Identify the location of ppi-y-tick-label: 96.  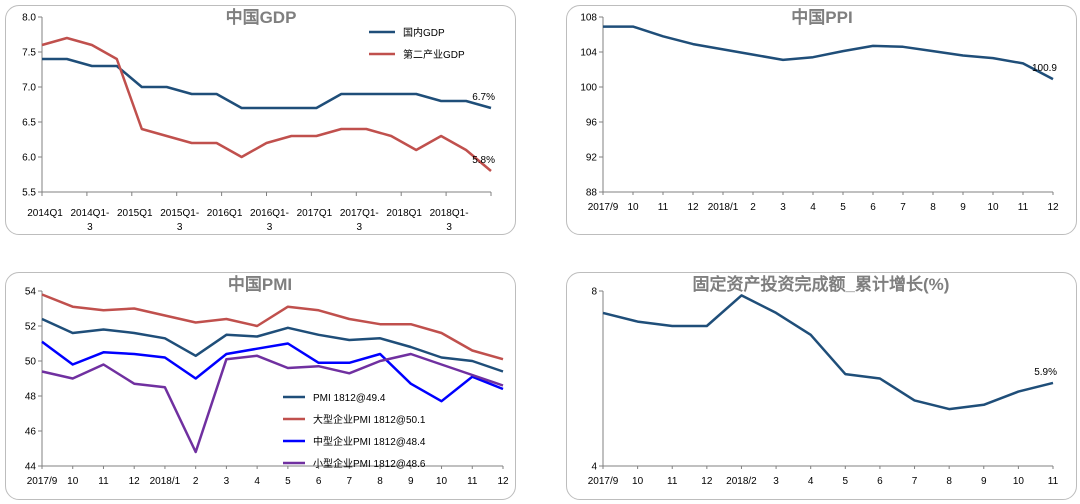
(592, 123).